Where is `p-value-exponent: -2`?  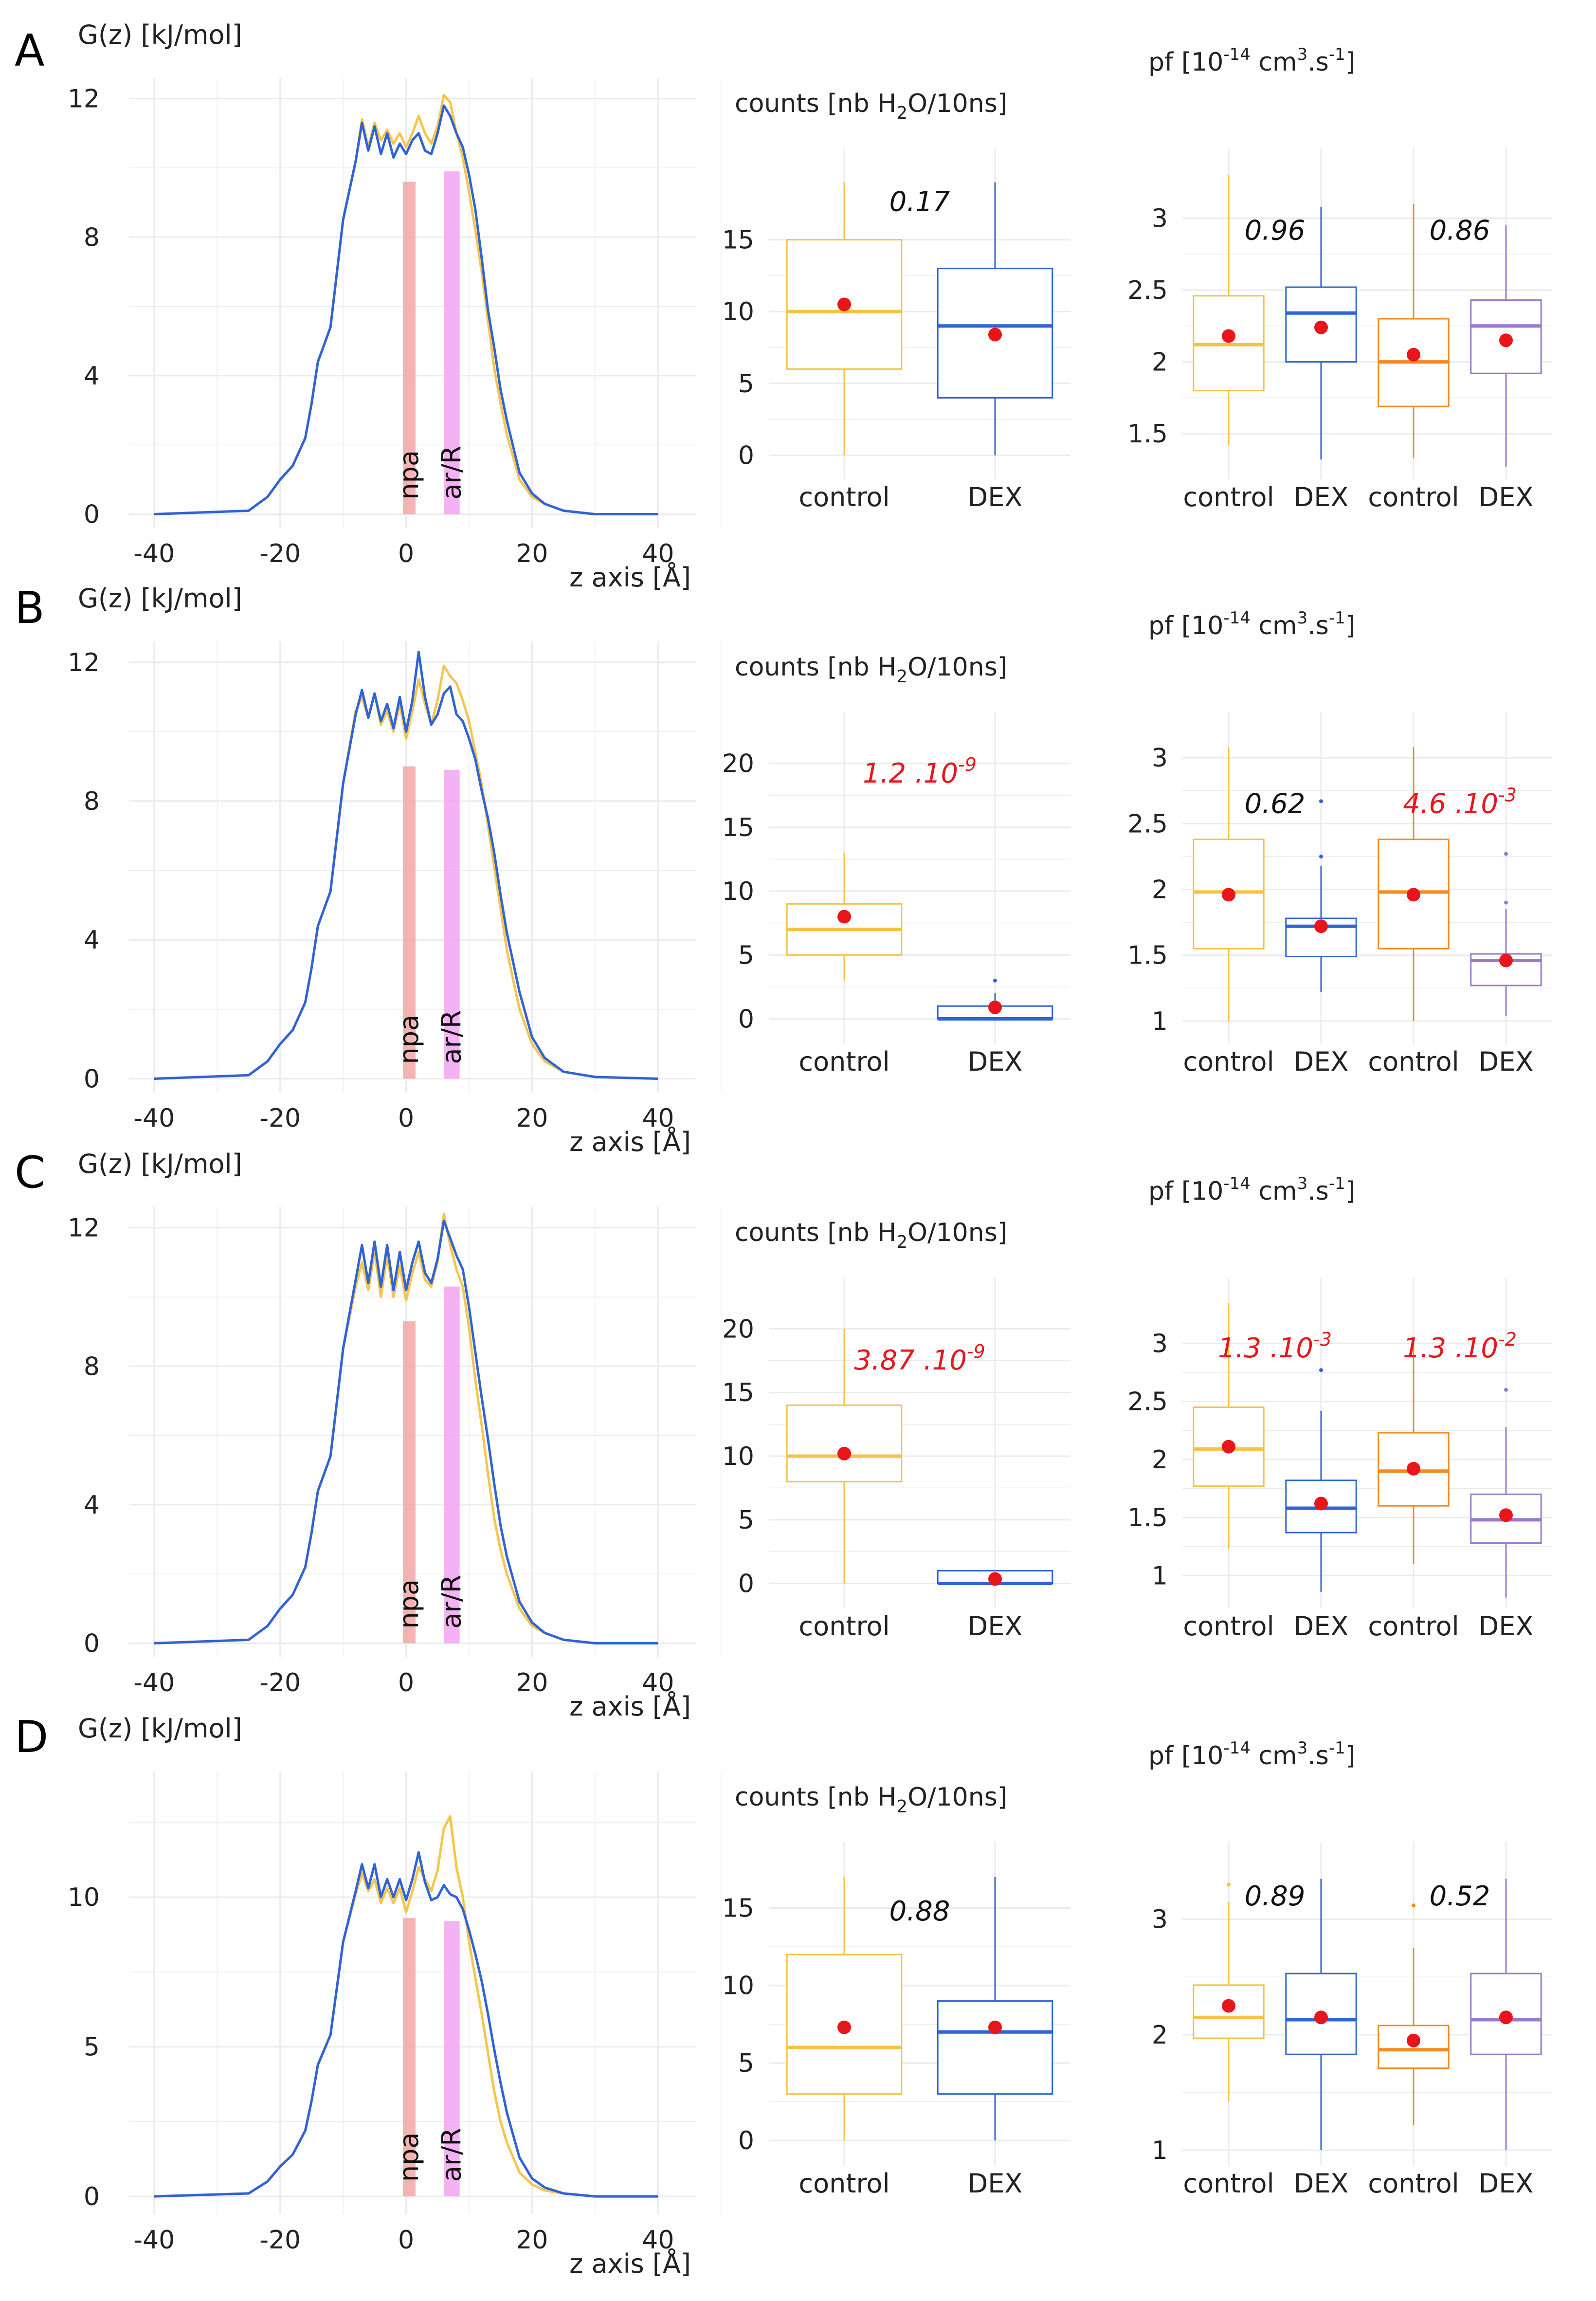 p-value-exponent: -2 is located at coordinates (1507, 1339).